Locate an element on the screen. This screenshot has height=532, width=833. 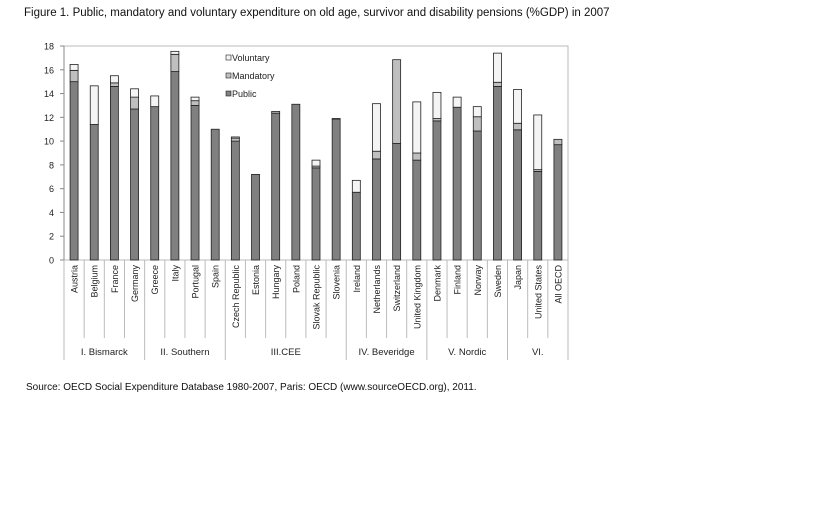
y-tick-label: 18 is located at coordinates (49, 47).